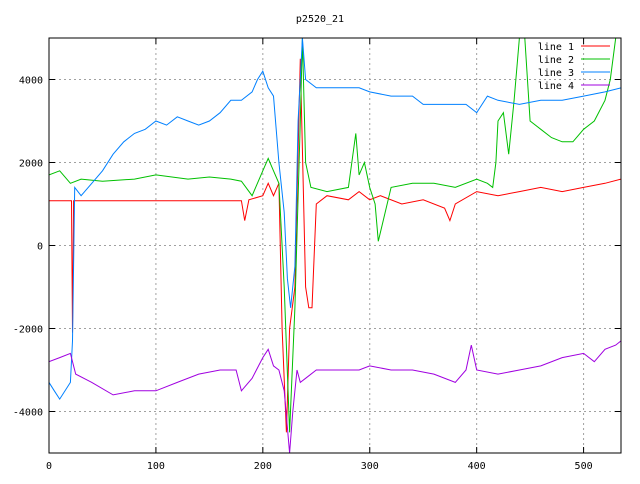 Image resolution: width=640 pixels, height=484 pixels. Describe the element at coordinates (28, 330) in the screenshot. I see `y-tick-label: -2000` at that location.